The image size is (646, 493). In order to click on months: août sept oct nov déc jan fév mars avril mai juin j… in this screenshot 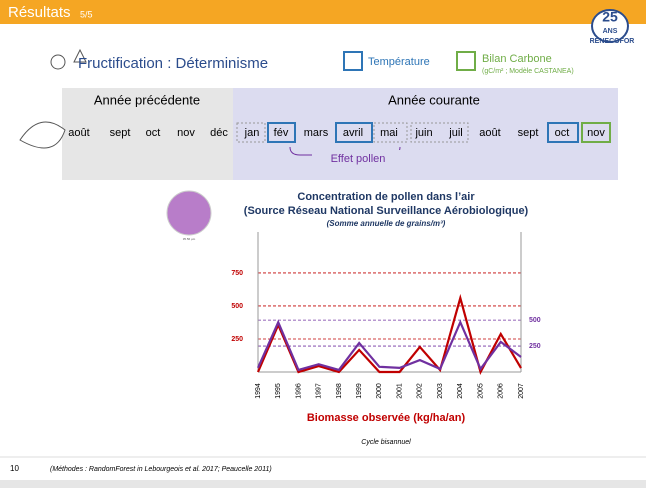, I will do `click(336, 133)`.